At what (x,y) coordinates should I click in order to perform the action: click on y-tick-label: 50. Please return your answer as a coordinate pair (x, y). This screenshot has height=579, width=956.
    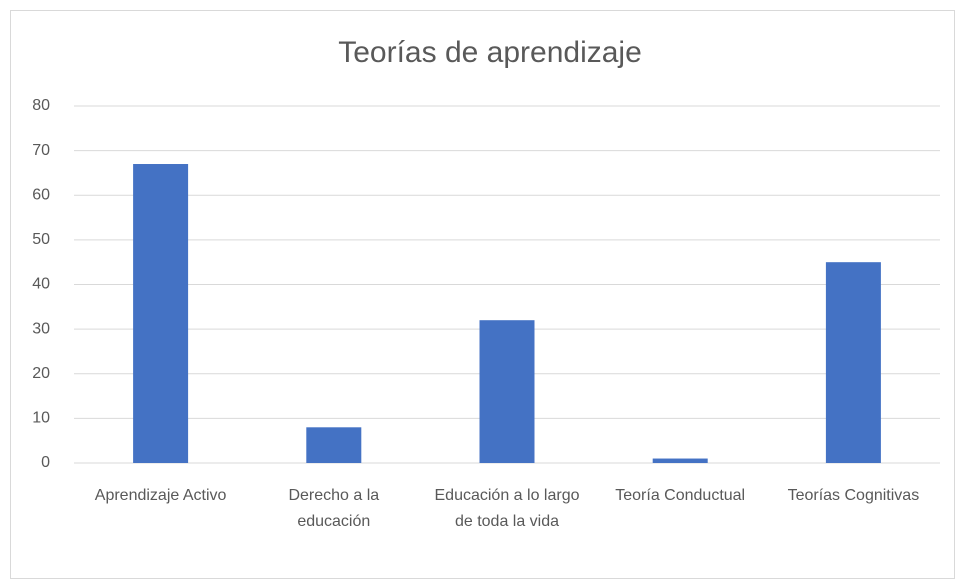
    Looking at the image, I should click on (41, 239).